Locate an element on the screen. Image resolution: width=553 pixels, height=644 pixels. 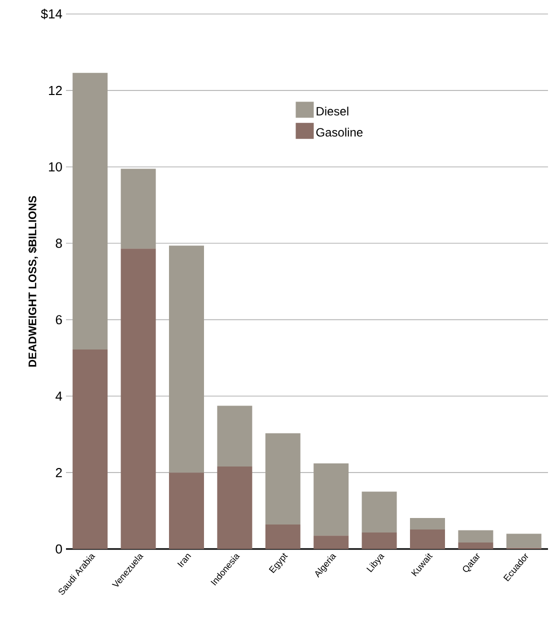
legend-label: Diesel is located at coordinates (332, 111).